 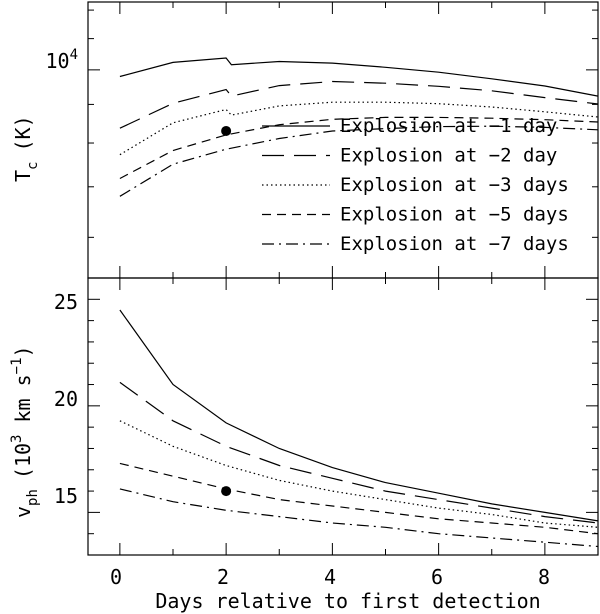 I want to click on velocity-observed-point, so click(x=226, y=491).